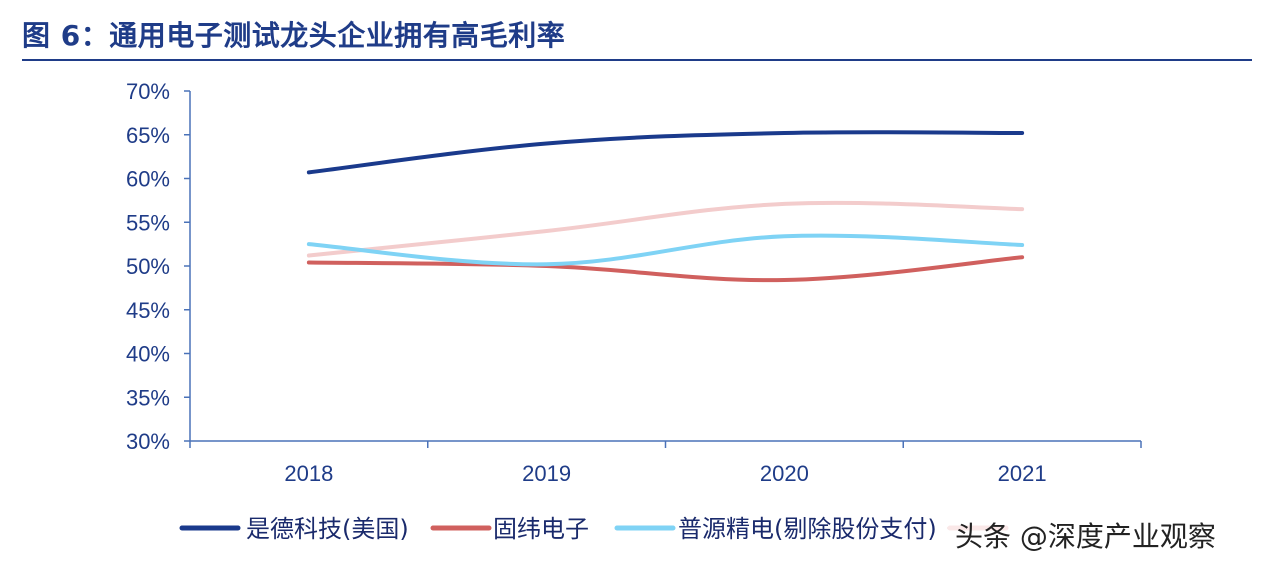  I want to click on y-tick-label: 50%, so click(148, 266).